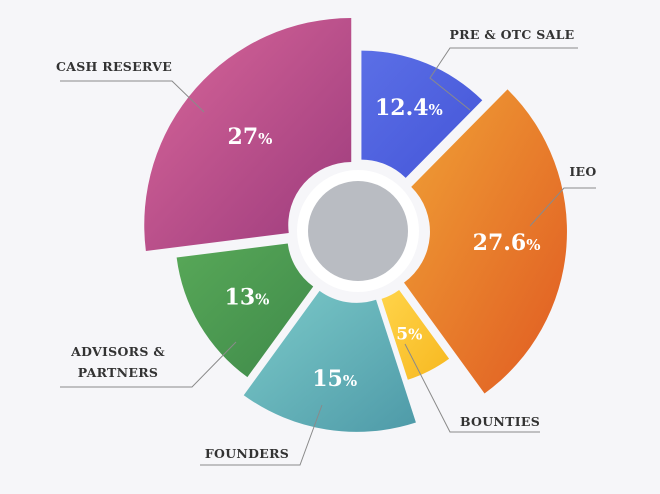 The width and height of the screenshot is (660, 494). Describe the element at coordinates (114, 66) in the screenshot. I see `callout-label: CASH RESERVE` at that location.